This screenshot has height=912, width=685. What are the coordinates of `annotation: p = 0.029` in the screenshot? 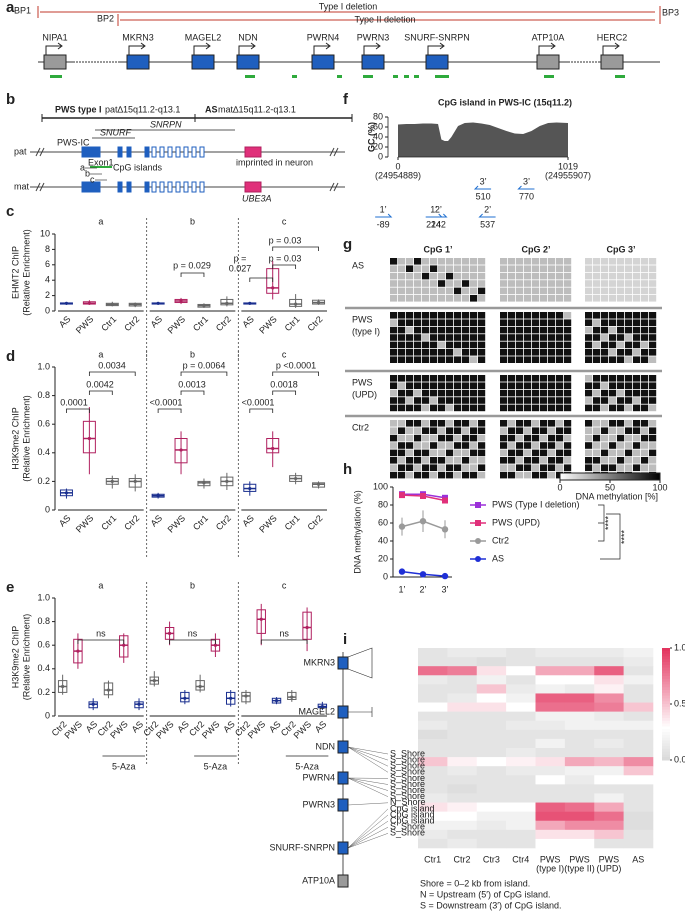 It's located at (192, 265).